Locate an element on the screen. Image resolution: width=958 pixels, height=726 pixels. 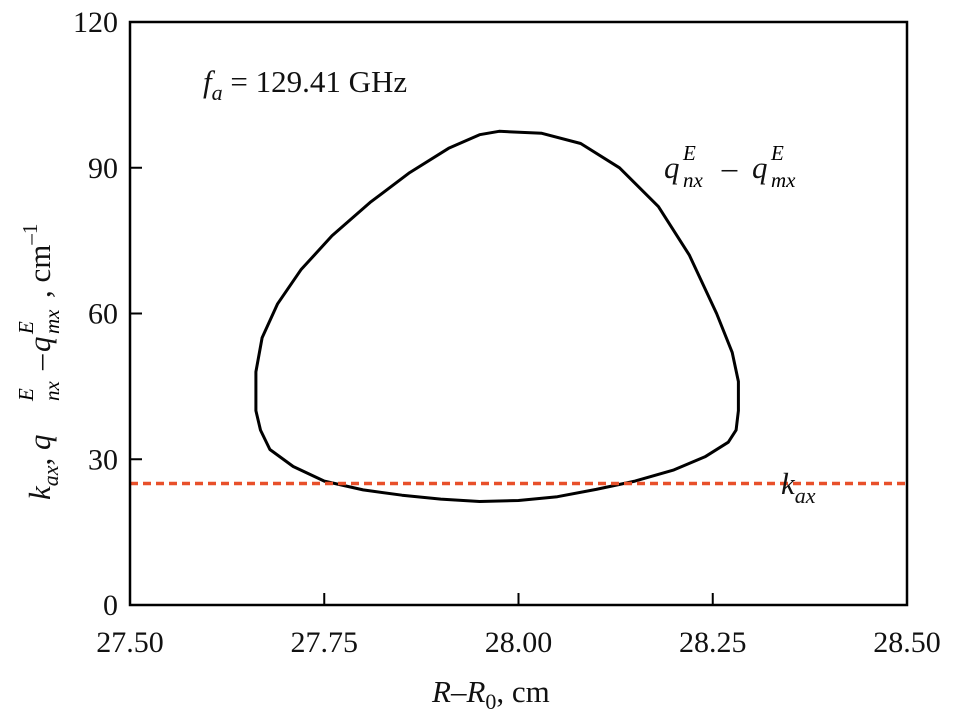
kax-label: kax is located at coordinates (798, 487).